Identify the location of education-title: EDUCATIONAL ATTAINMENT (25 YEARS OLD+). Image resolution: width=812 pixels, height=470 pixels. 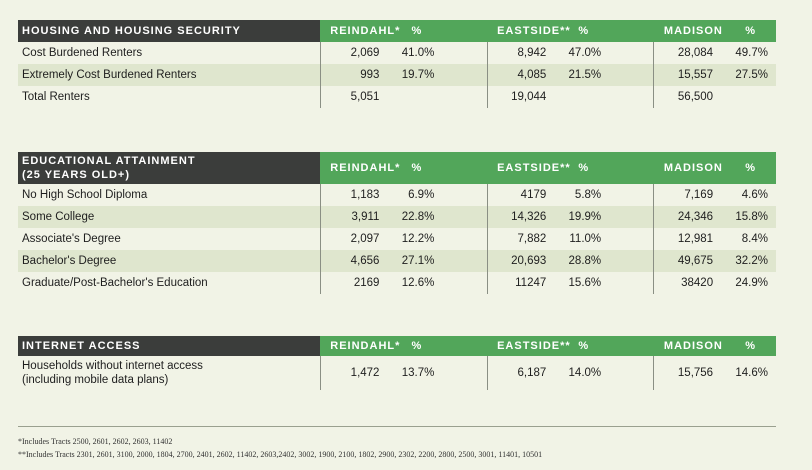
(169, 168).